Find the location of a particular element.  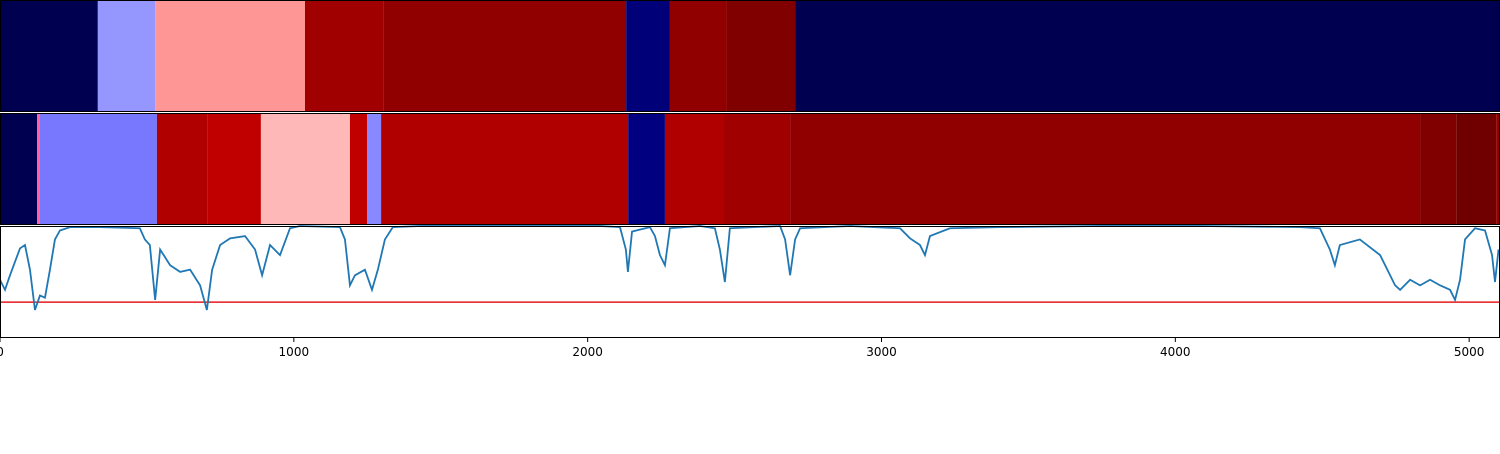

x-tick-label: 2000 is located at coordinates (587, 352).